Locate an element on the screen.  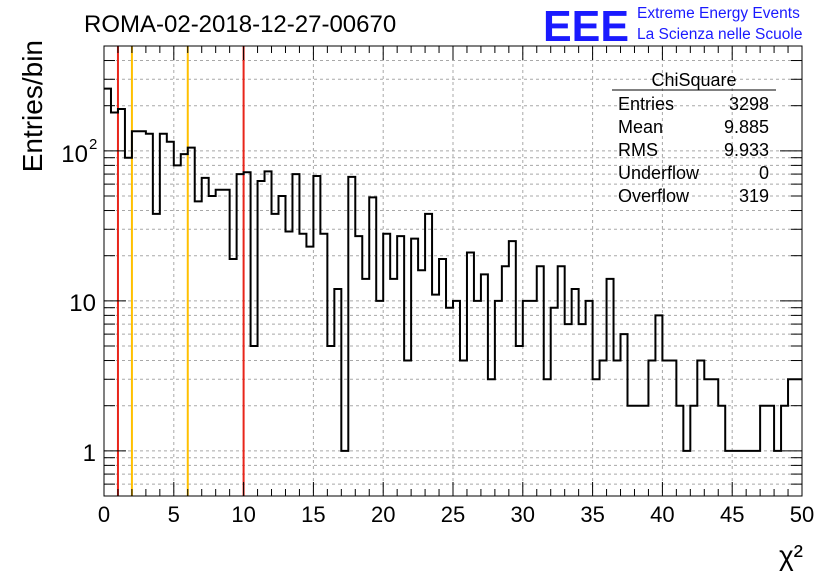
x-tick-label: 50 is located at coordinates (802, 514).